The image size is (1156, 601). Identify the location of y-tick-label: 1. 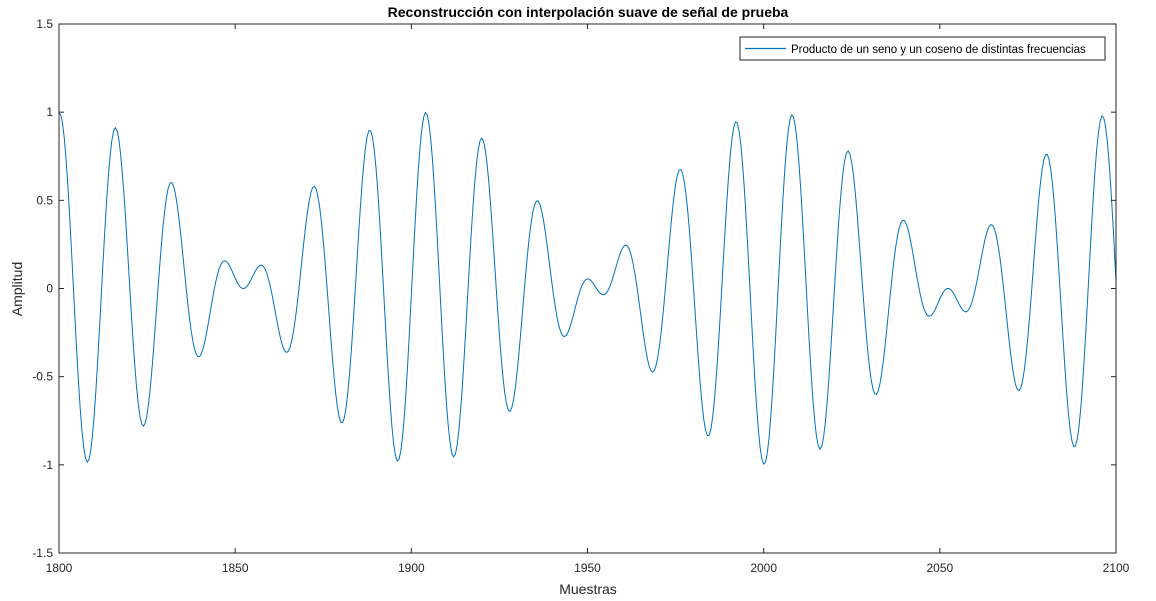
(49, 112).